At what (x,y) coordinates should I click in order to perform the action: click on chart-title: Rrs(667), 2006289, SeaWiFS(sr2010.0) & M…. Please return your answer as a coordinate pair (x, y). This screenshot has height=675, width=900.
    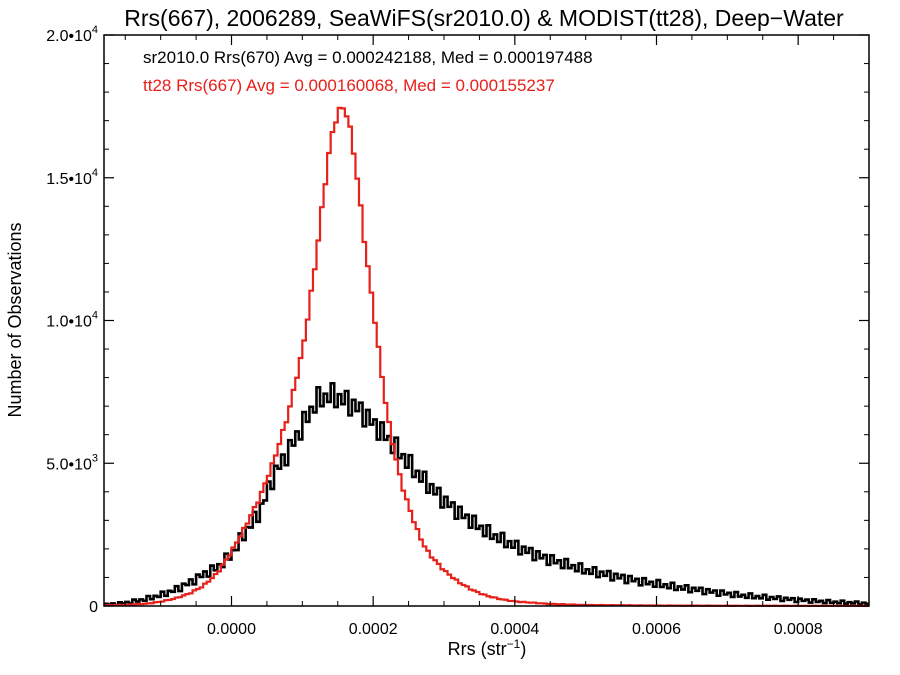
    Looking at the image, I should click on (484, 18).